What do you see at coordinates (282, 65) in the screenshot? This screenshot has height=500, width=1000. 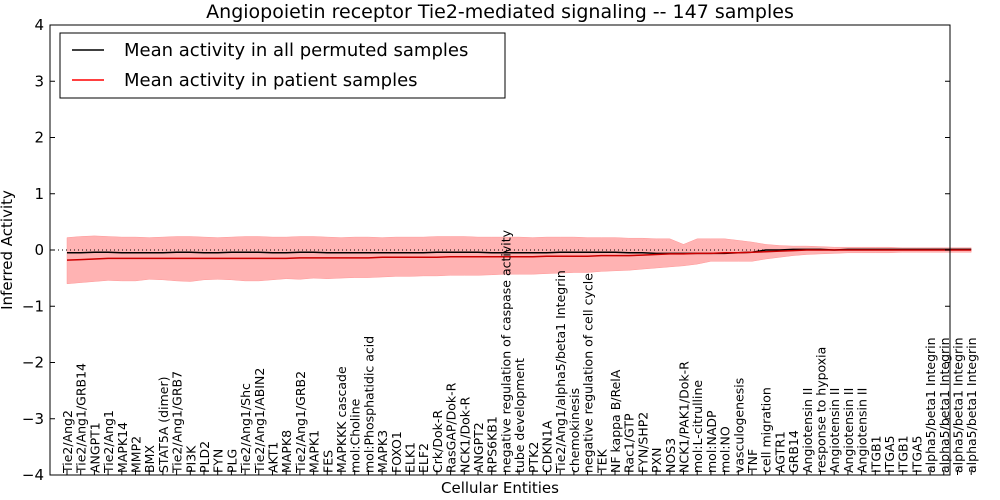 I see `legend-box` at bounding box center [282, 65].